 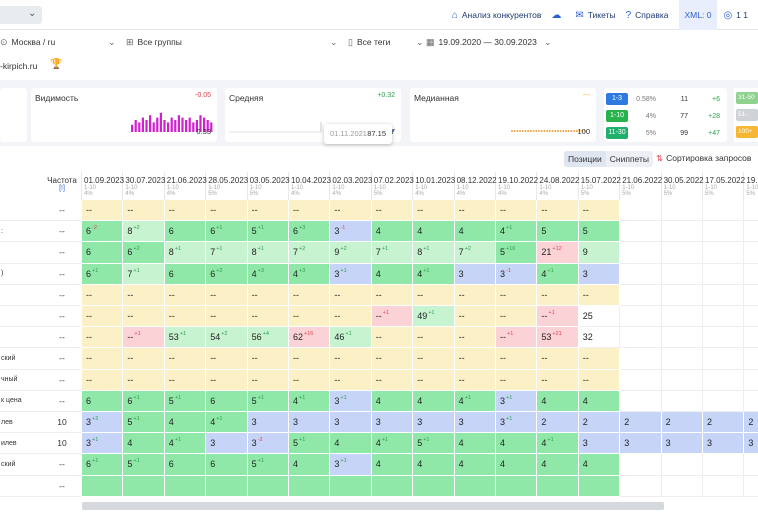 What do you see at coordinates (310, 232) in the screenshot?
I see `position-cell: 6 +3` at bounding box center [310, 232].